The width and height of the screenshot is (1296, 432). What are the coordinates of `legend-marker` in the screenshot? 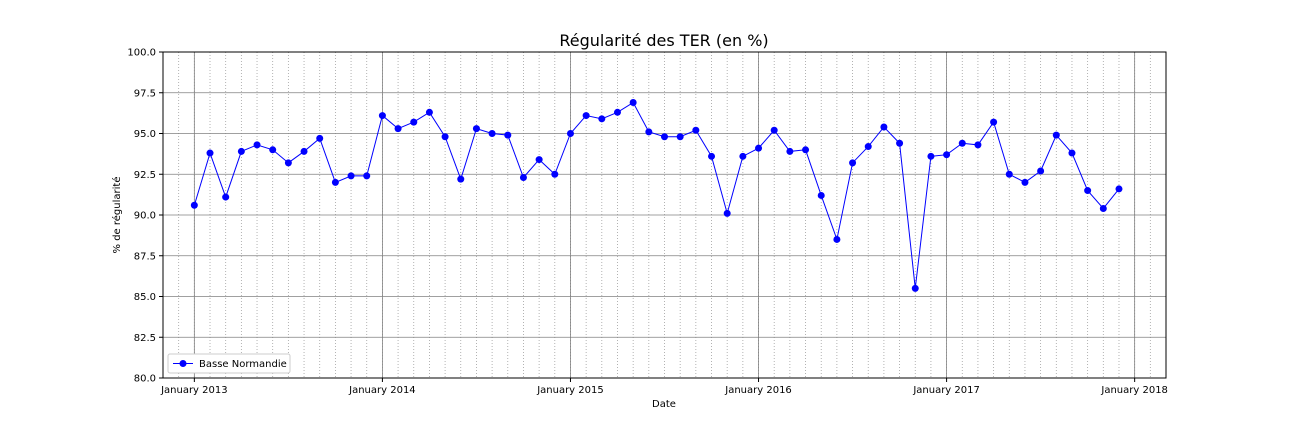 It's located at (183, 363).